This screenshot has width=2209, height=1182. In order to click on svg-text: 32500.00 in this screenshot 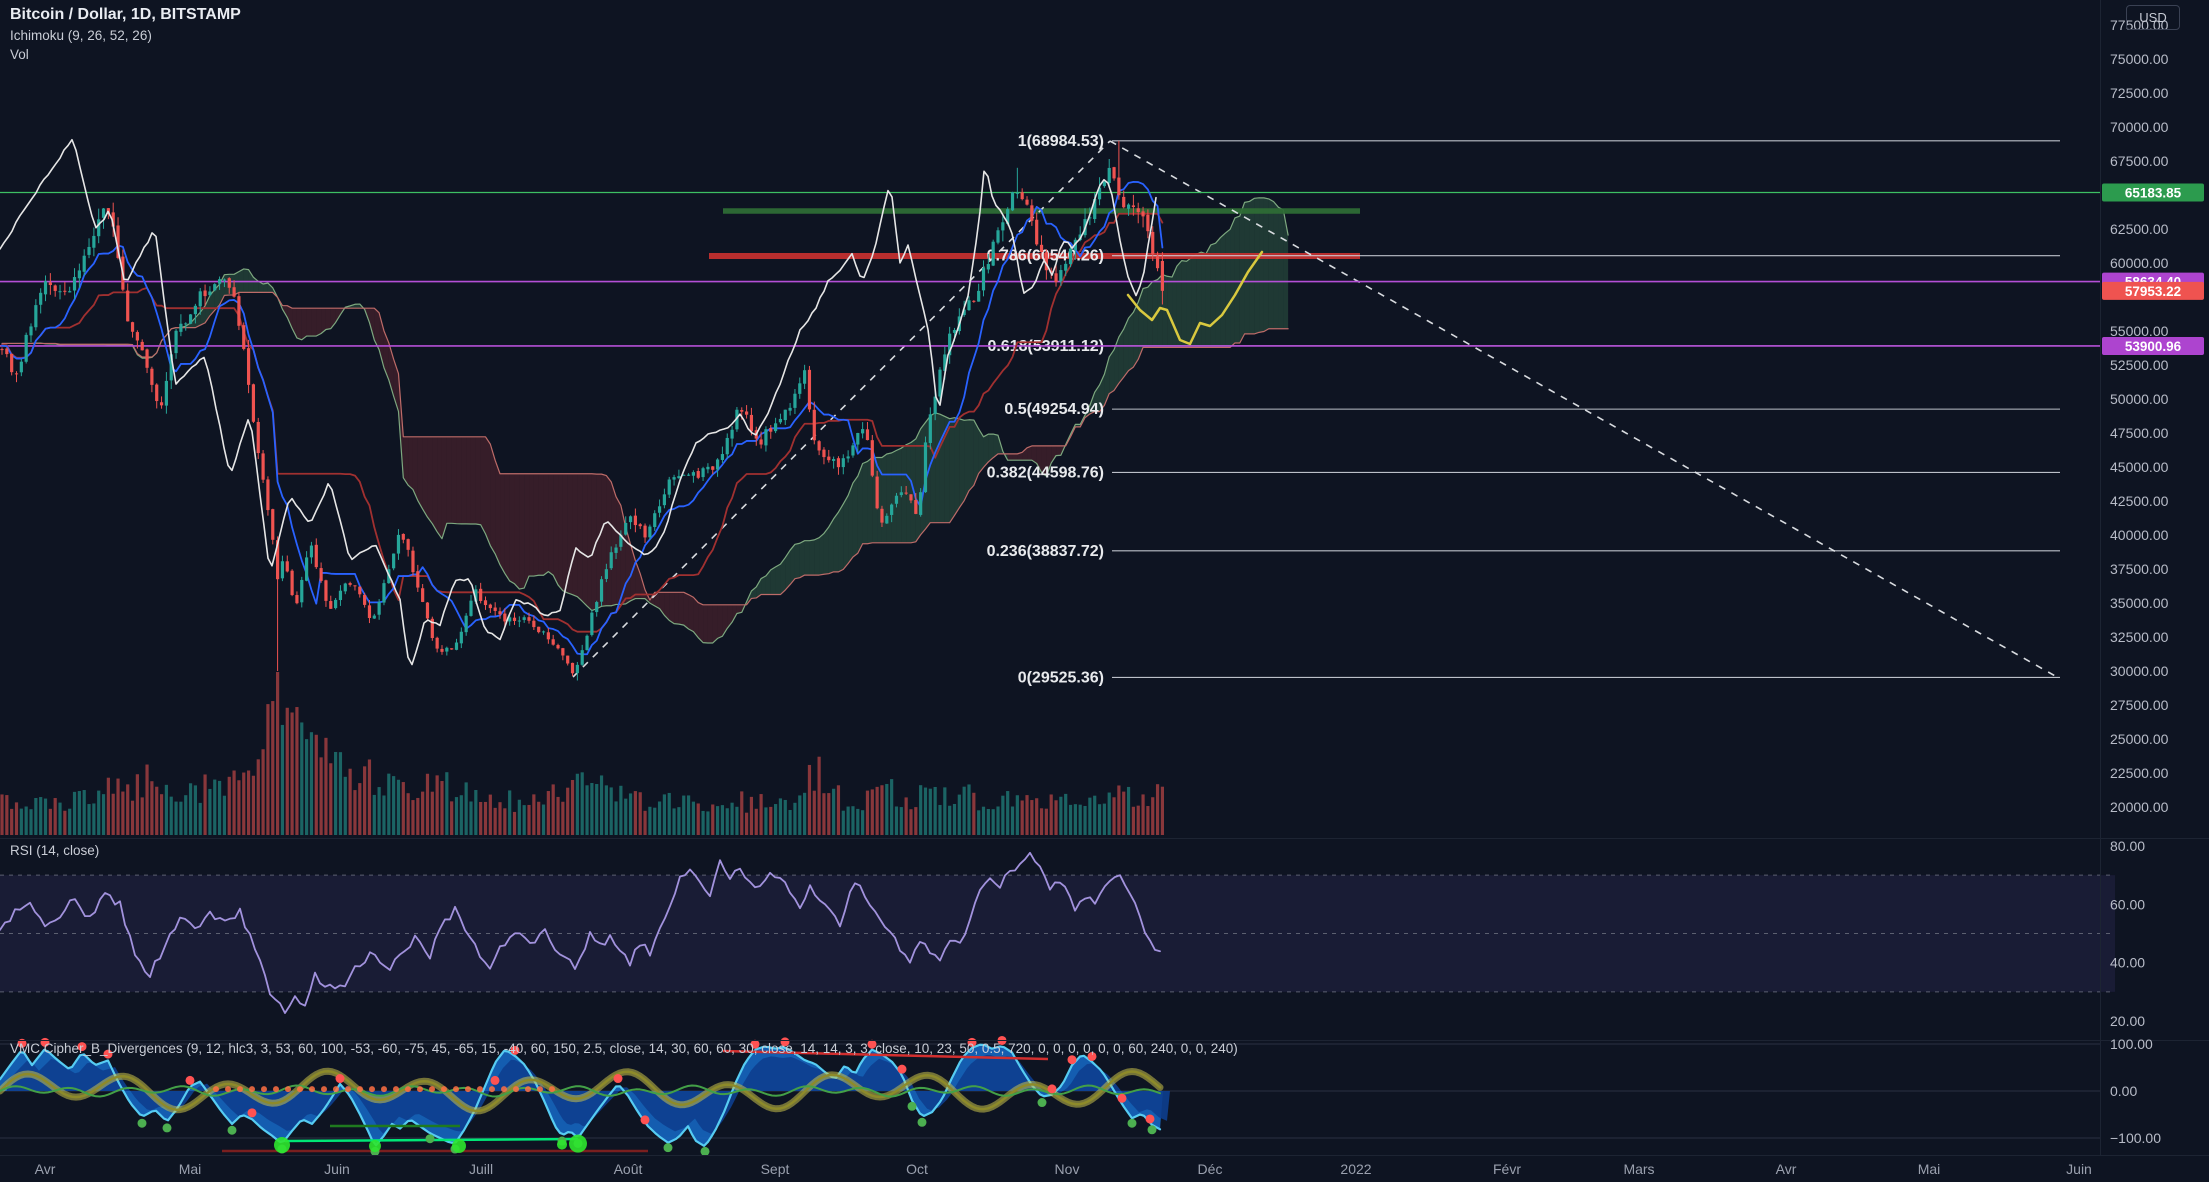, I will do `click(2139, 637)`.